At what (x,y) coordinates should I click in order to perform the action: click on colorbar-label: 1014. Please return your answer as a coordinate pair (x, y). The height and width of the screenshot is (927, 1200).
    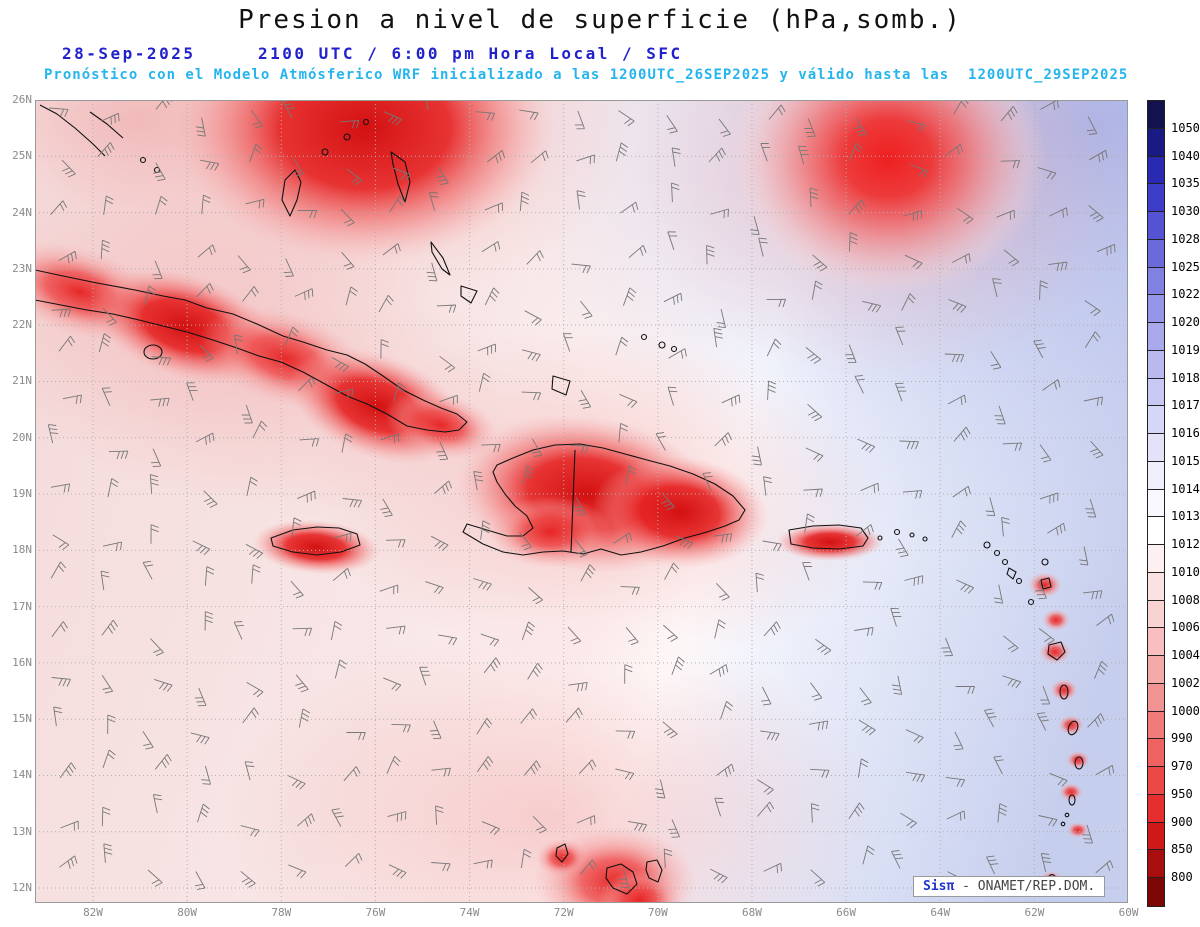
    Looking at the image, I should click on (1185, 488).